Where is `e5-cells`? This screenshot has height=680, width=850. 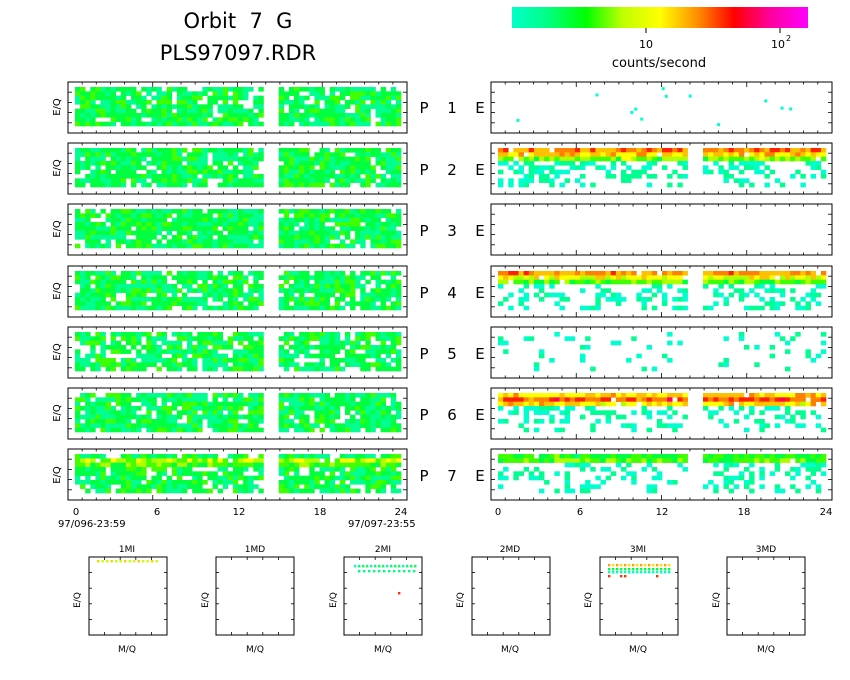 e5-cells is located at coordinates (662, 352).